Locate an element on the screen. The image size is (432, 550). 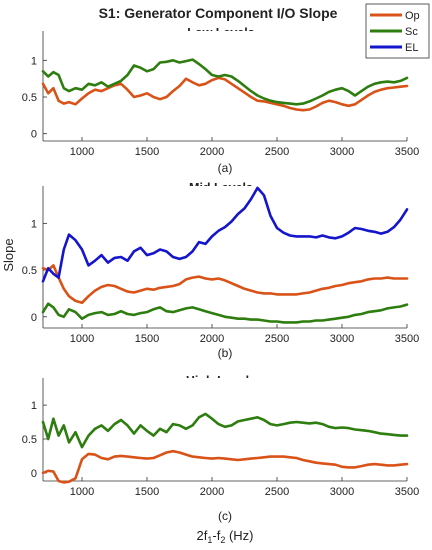
series-line-sc-high-levels is located at coordinates (225, 430).